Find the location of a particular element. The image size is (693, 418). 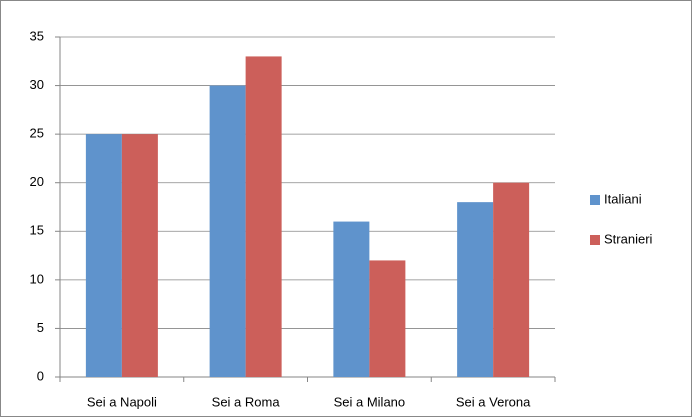

y-tick-label: 30 is located at coordinates (37, 84).